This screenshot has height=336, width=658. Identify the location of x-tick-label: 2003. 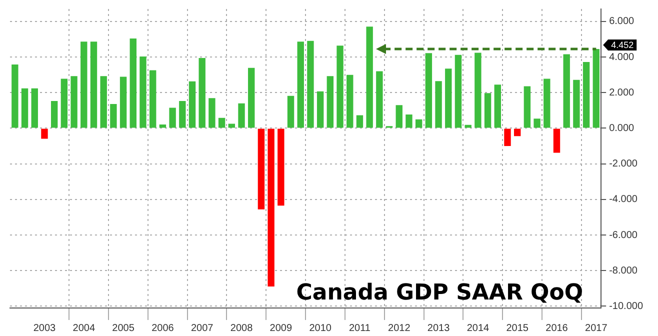
(44, 328).